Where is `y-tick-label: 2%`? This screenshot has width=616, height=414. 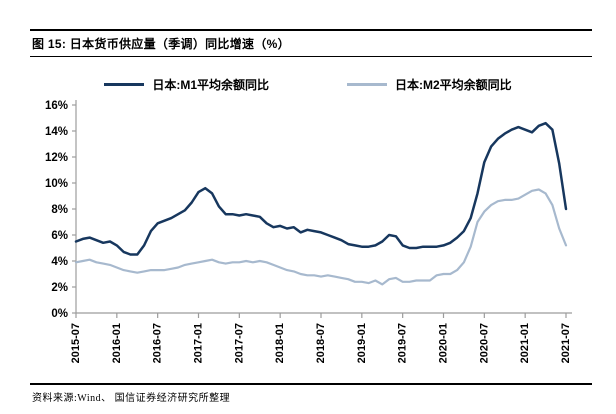
y-tick-label: 2% is located at coordinates (59, 288).